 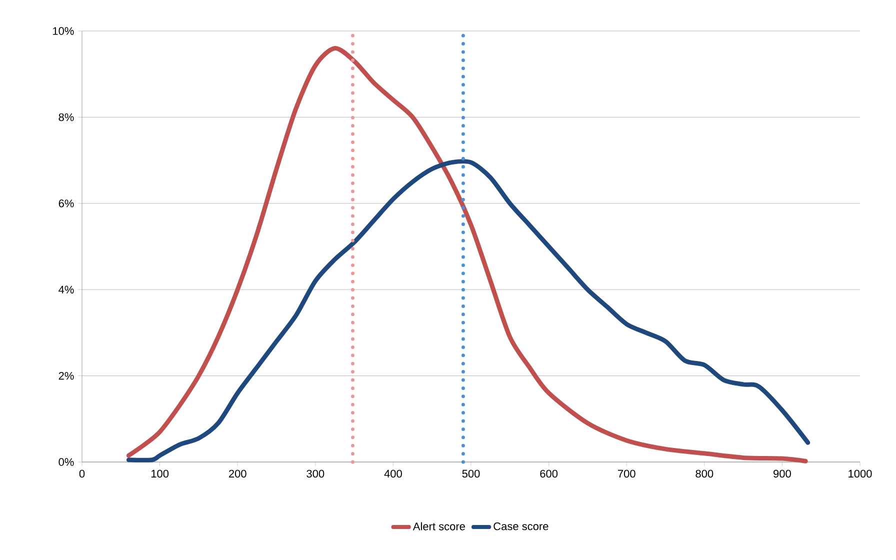 What do you see at coordinates (66, 290) in the screenshot?
I see `y-tick-label: 4%` at bounding box center [66, 290].